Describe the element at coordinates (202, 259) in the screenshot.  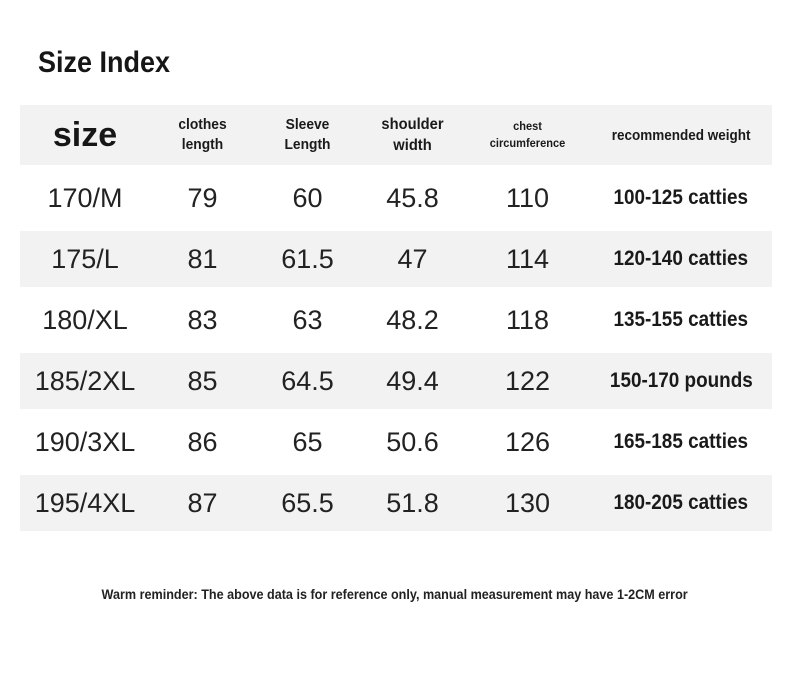
I see `cell-clothes-length: 81` at that location.